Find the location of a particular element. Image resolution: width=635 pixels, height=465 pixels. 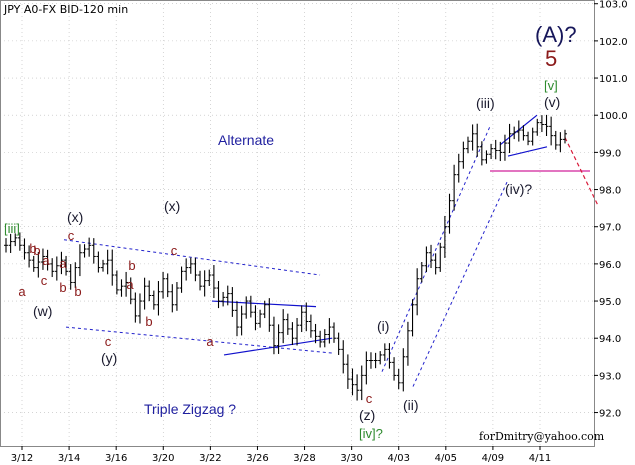

y-tick-label: 97.0 is located at coordinates (610, 228).